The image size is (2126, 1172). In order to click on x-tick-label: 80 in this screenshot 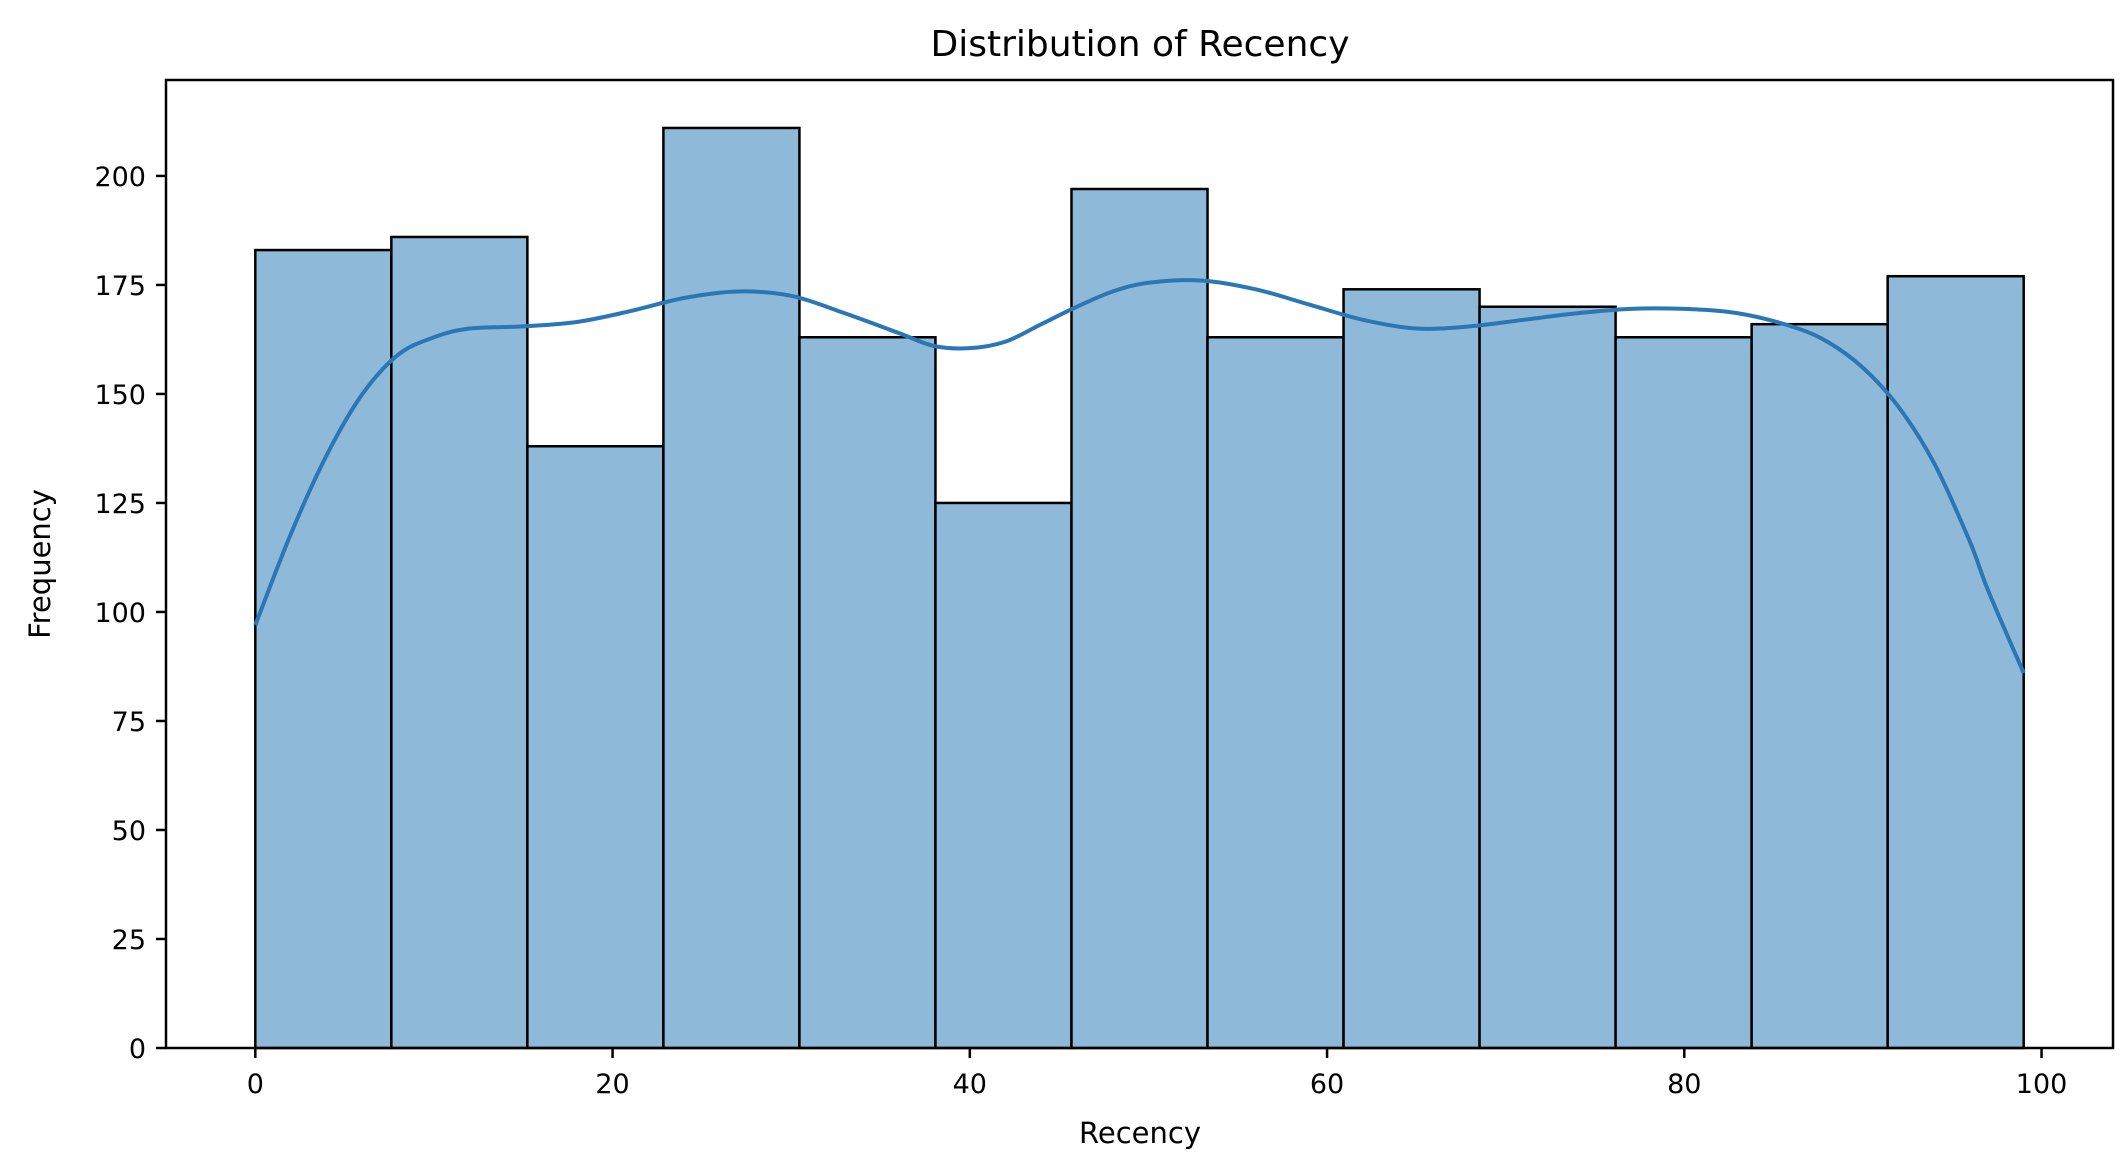, I will do `click(1684, 1084)`.